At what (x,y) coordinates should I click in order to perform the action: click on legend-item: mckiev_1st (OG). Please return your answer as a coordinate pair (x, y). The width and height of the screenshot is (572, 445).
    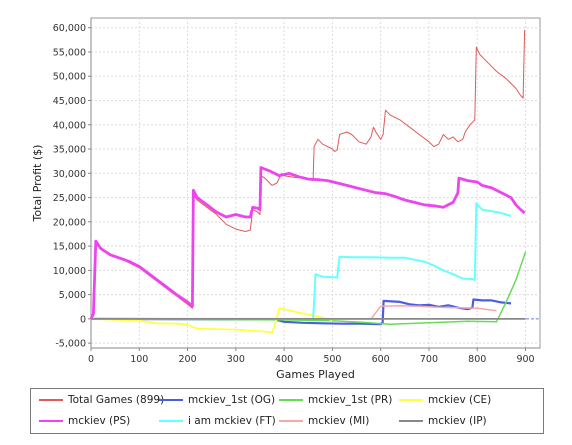
    Looking at the image, I should click on (217, 400).